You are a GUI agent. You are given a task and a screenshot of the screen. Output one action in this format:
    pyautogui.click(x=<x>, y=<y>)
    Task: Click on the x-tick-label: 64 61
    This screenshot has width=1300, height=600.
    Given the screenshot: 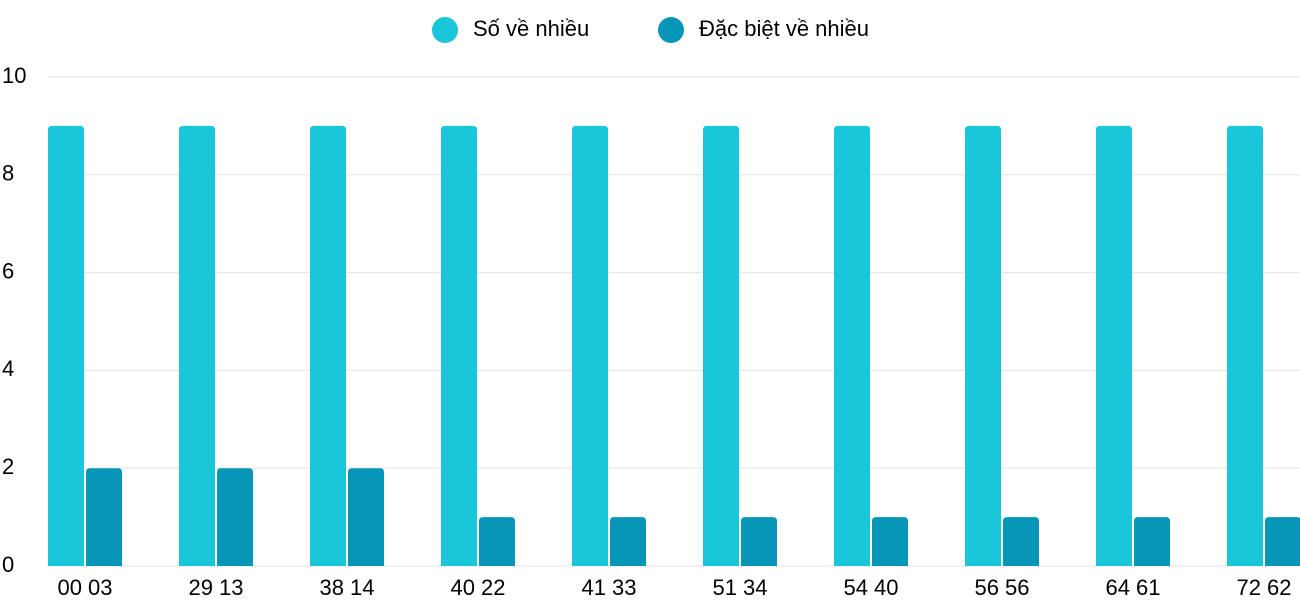 What is the action you would take?
    pyautogui.click(x=1132, y=587)
    